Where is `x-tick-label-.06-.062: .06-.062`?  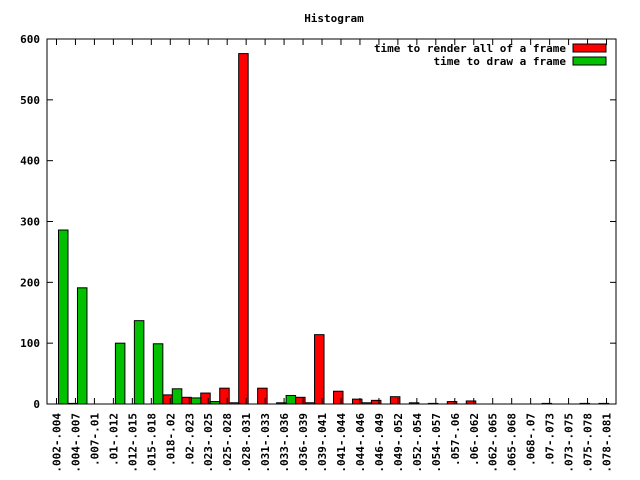
x-tick-label-.06-.062: .06-.062 is located at coordinates (474, 439).